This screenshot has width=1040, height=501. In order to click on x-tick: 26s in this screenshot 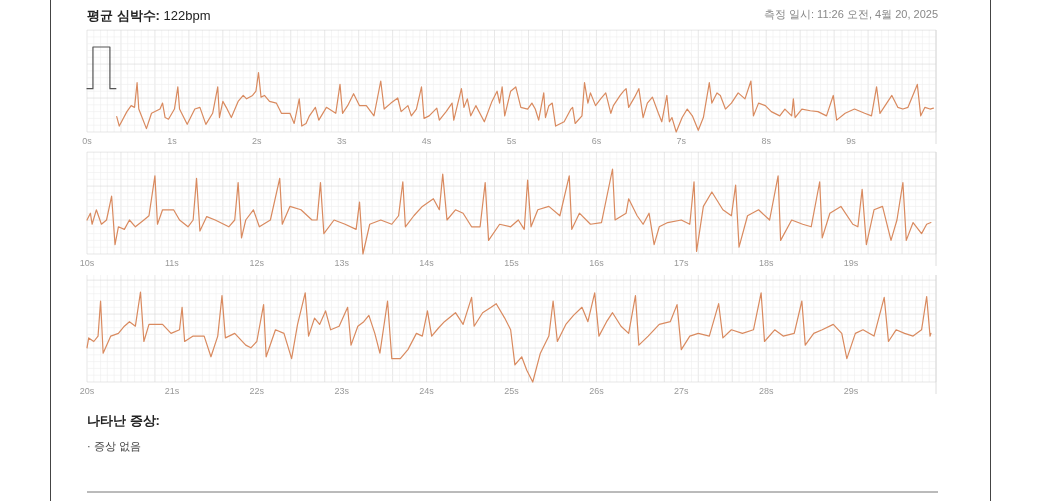, I will do `click(596, 391)`.